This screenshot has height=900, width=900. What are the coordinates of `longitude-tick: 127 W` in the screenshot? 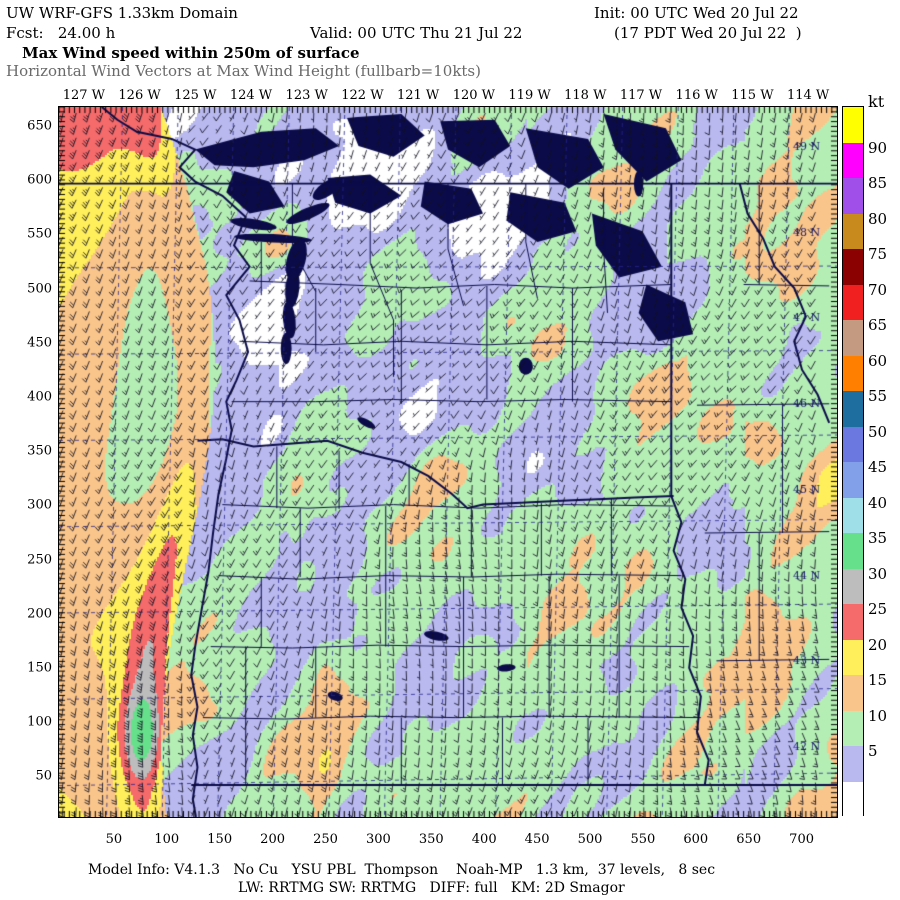 It's located at (83, 95).